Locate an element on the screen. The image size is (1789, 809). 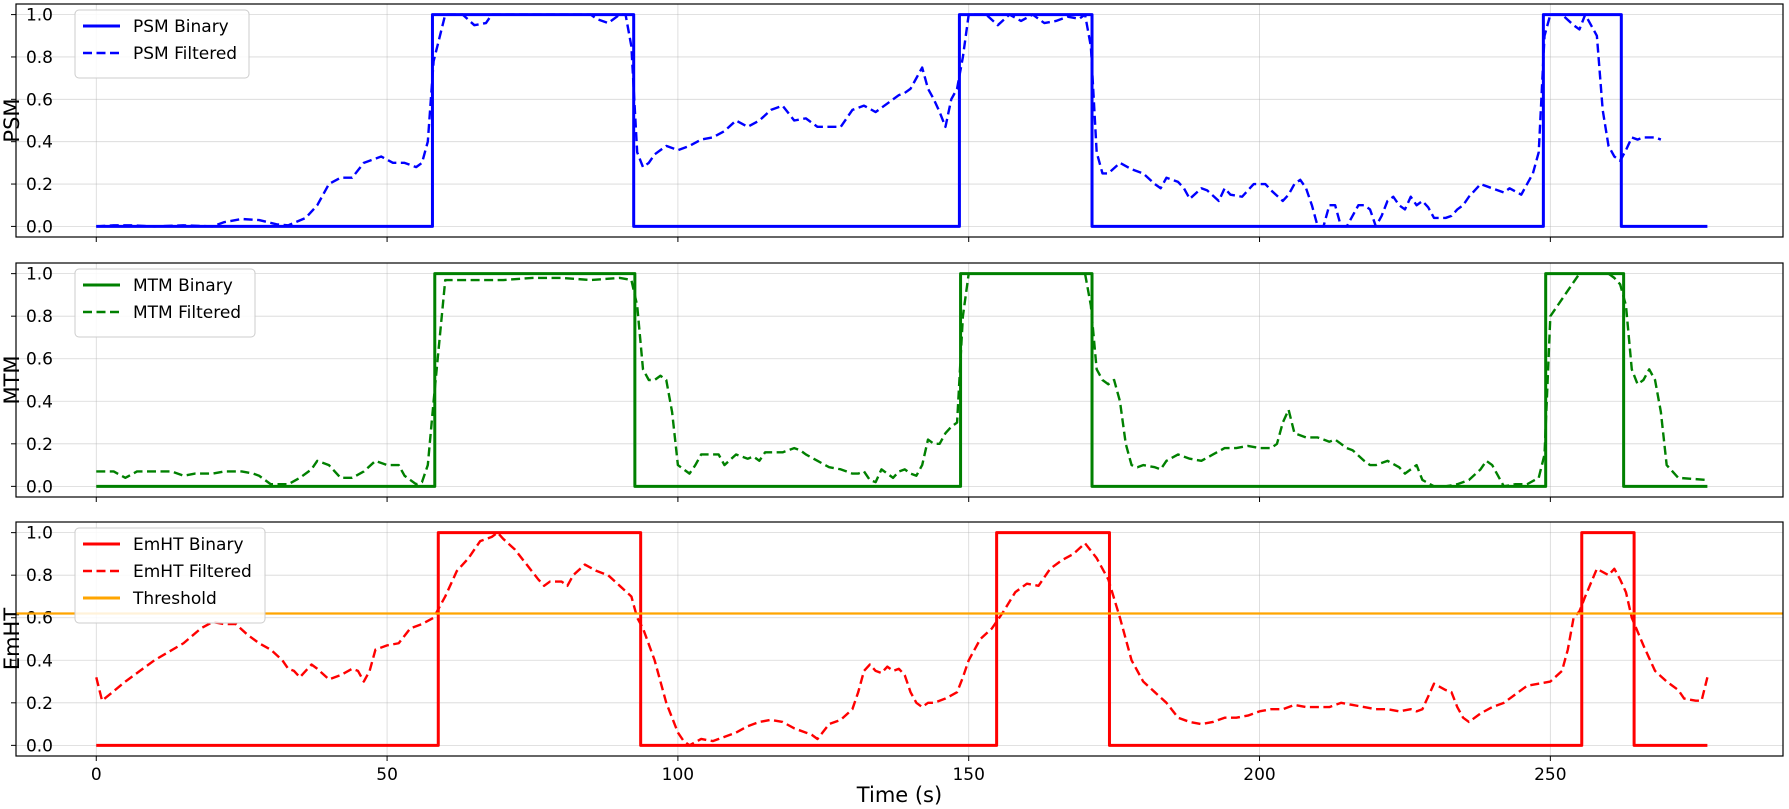
x-axis-label: Time (s) is located at coordinates (899, 795).